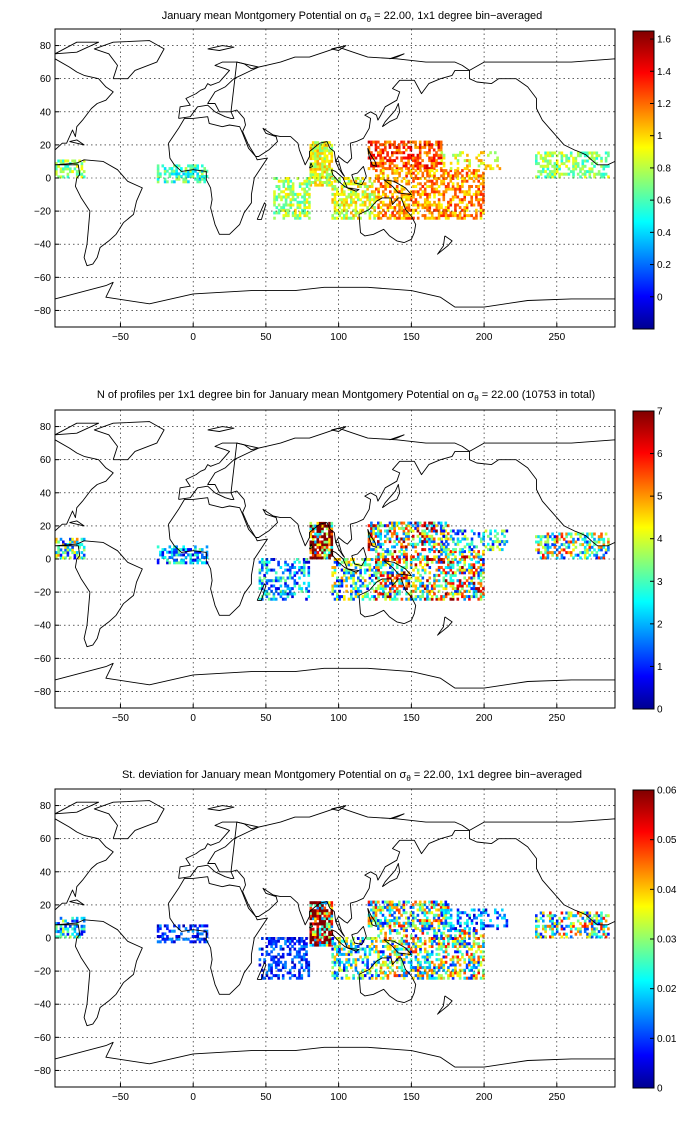  I want to click on panel-stdev-y-tick-label: −20, so click(42, 972).